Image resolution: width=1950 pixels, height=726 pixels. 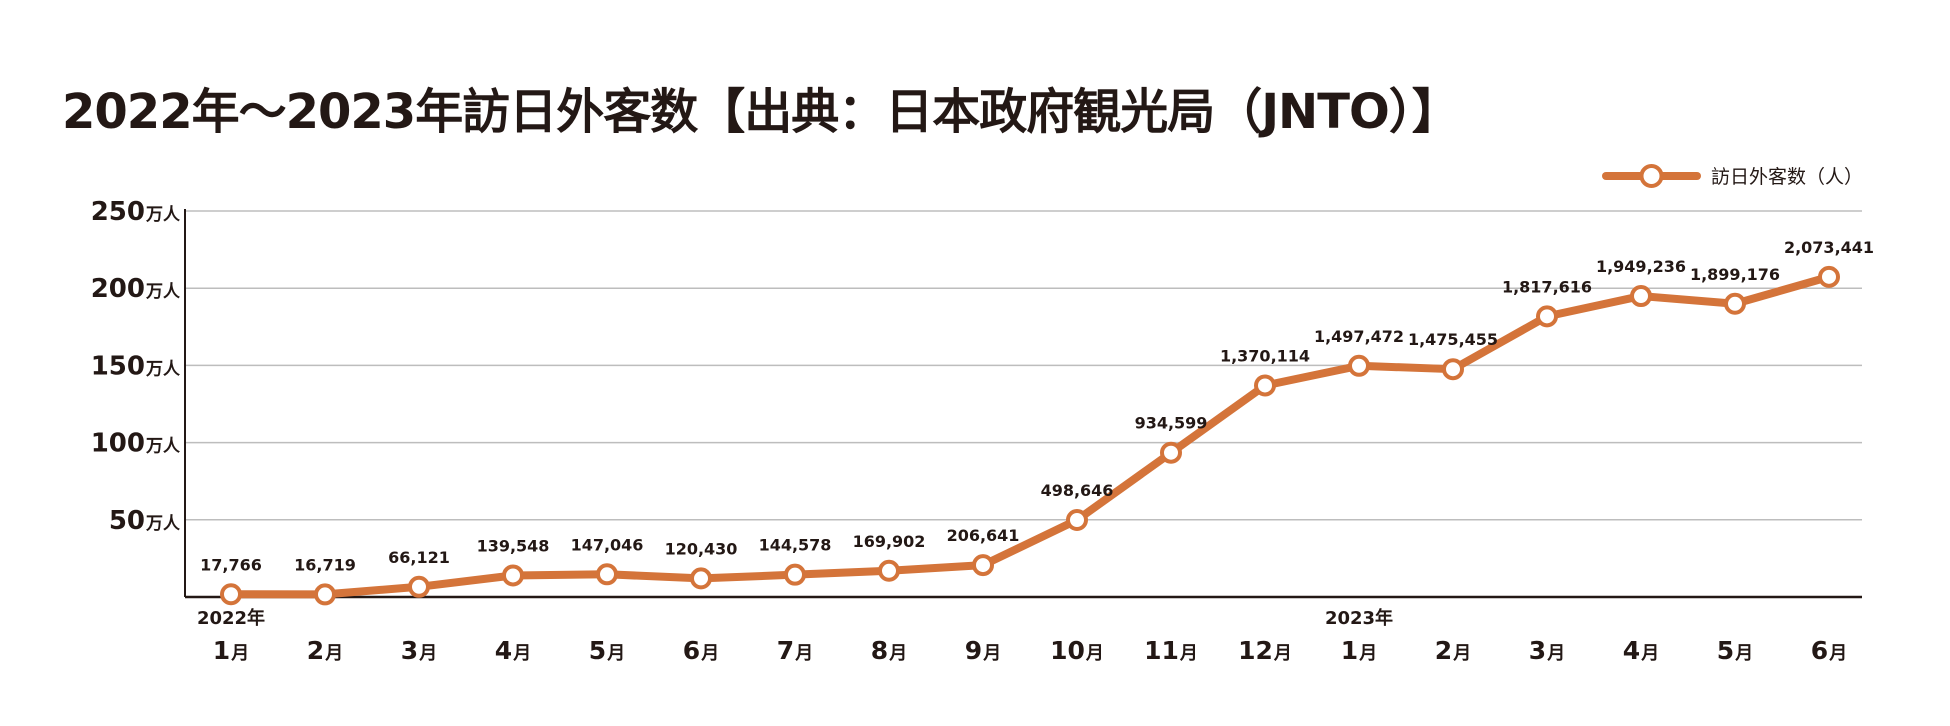 What do you see at coordinates (1077, 650) in the screenshot?
I see `x-tick-label: 10月` at bounding box center [1077, 650].